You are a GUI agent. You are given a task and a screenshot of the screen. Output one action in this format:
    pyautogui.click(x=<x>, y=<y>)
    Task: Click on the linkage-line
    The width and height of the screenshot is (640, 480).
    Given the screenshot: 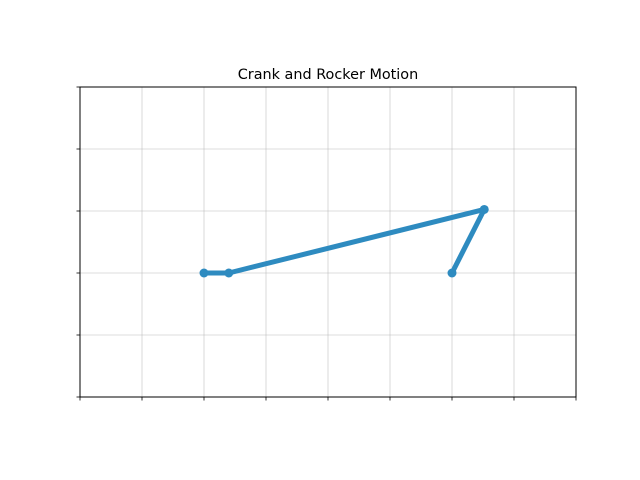 What is the action you would take?
    pyautogui.click(x=344, y=241)
    